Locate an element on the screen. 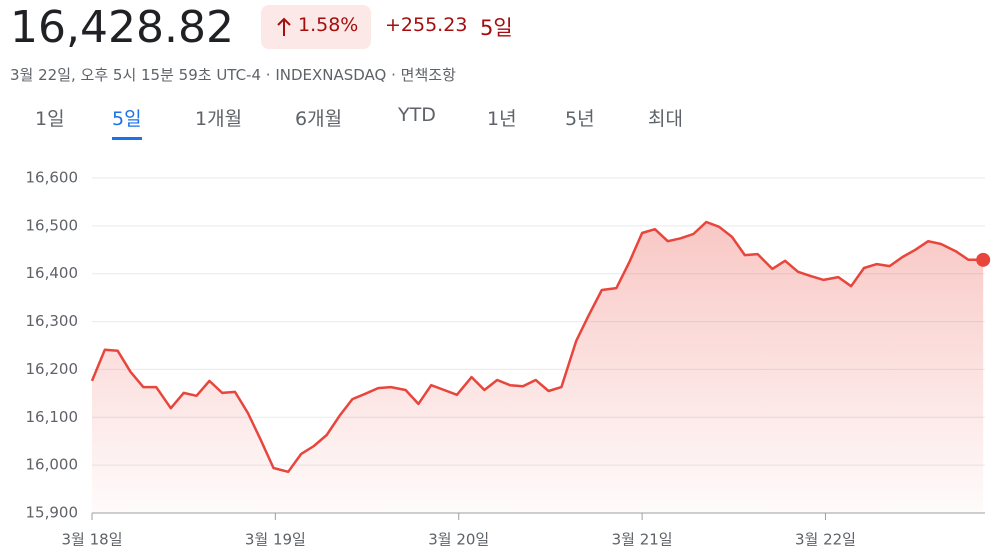 This screenshot has width=998, height=554. change-percent: 1.58% is located at coordinates (328, 25).